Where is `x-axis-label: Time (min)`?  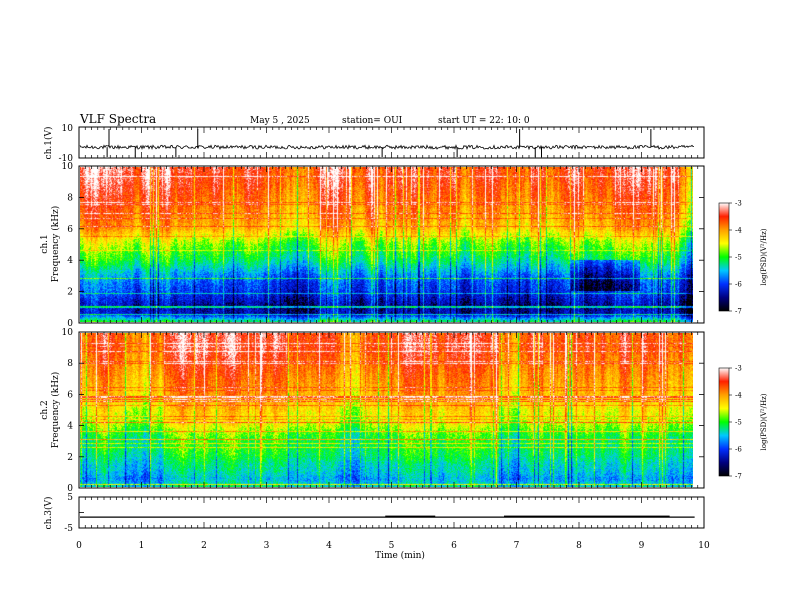
x-axis-label: Time (min) is located at coordinates (400, 555).